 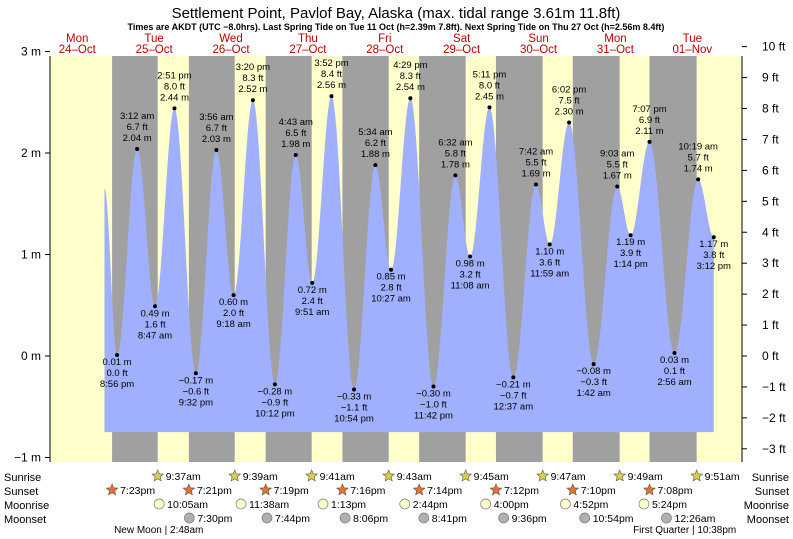 I want to click on left-tick-label: −1 m, so click(x=27, y=458).